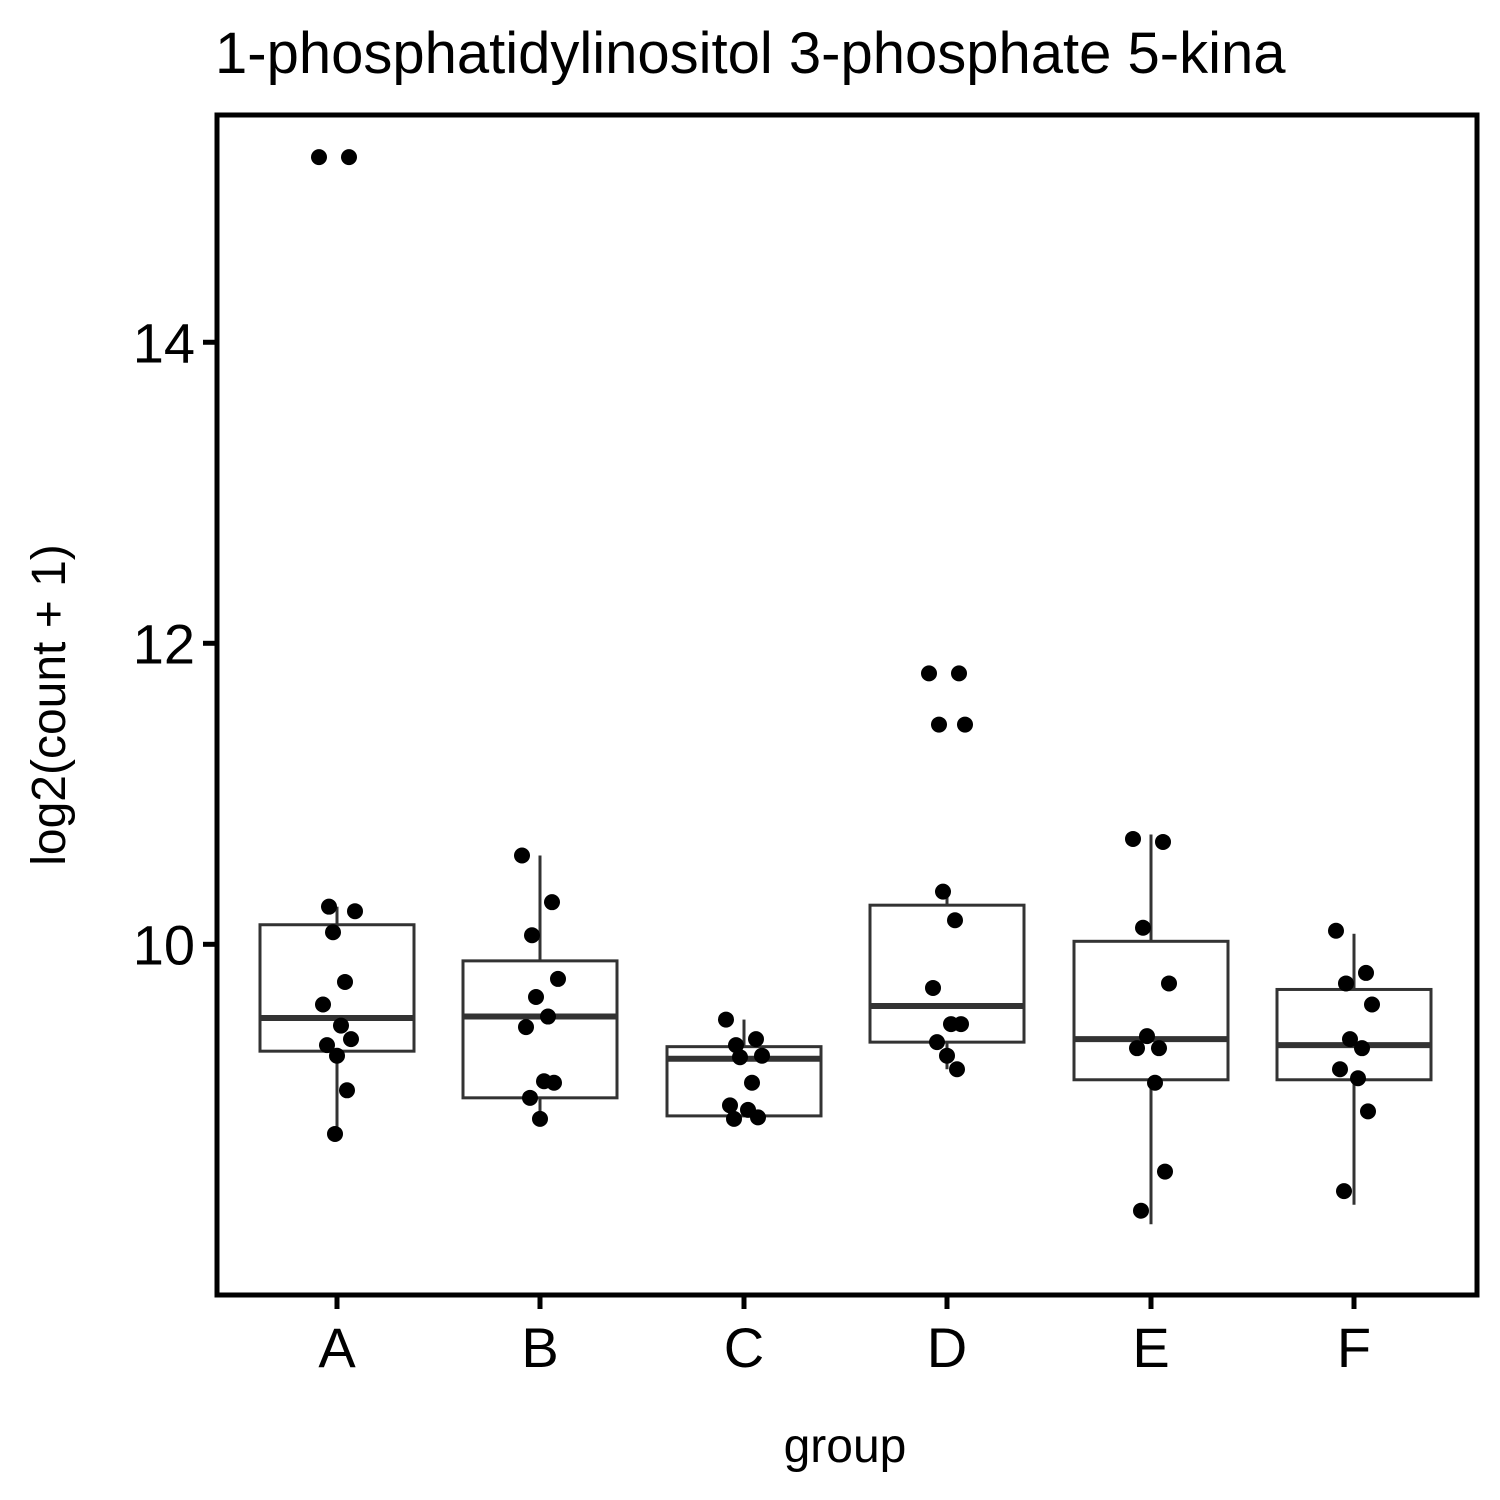  I want to click on x-tick-label: F, so click(1354, 1347).